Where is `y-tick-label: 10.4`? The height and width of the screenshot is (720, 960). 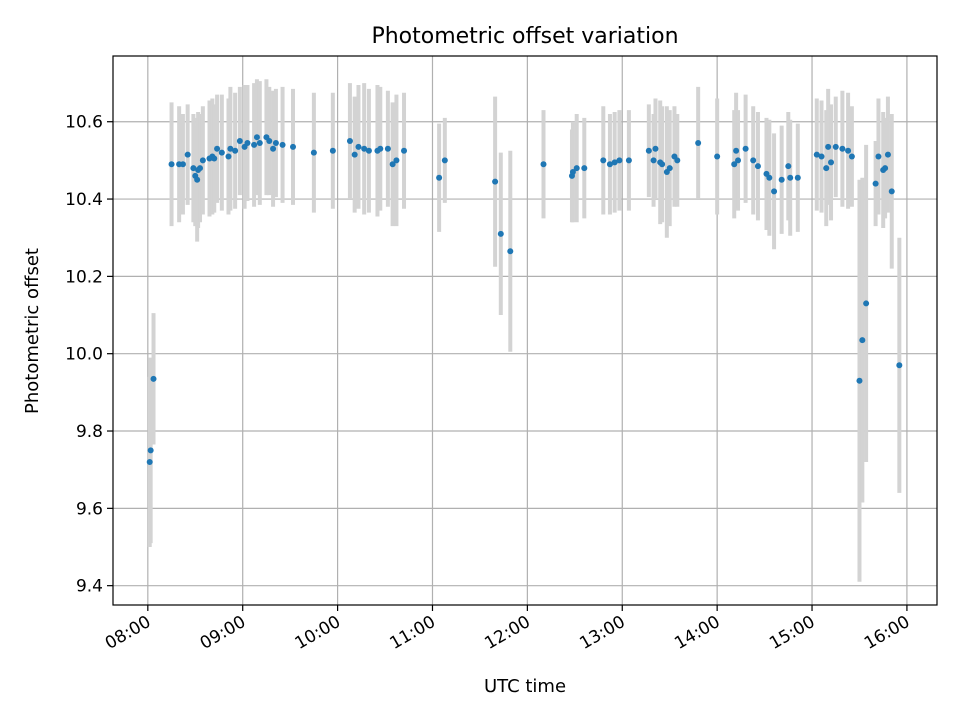 y-tick-label: 10.4 is located at coordinates (84, 200).